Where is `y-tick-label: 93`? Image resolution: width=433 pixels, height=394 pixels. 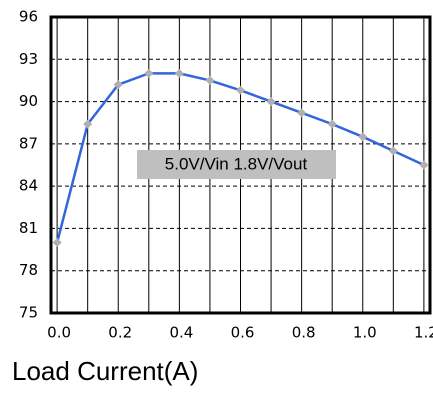 y-tick-label: 93 is located at coordinates (28, 59).